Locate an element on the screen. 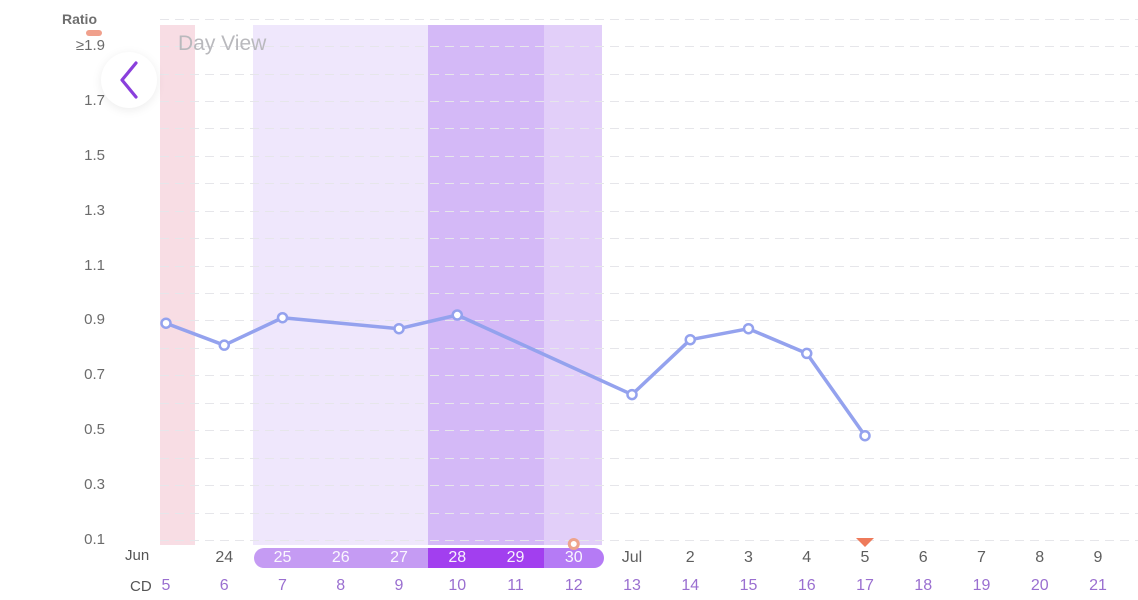 Image resolution: width=1138 pixels, height=600 pixels. date-label: 4 is located at coordinates (807, 557).